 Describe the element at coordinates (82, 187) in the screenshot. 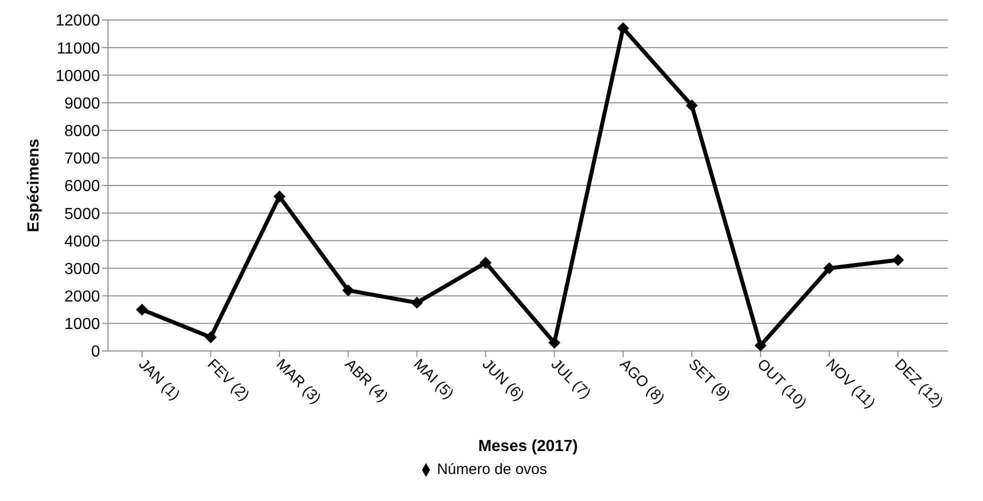

I see `y-tick-label: 6000` at that location.